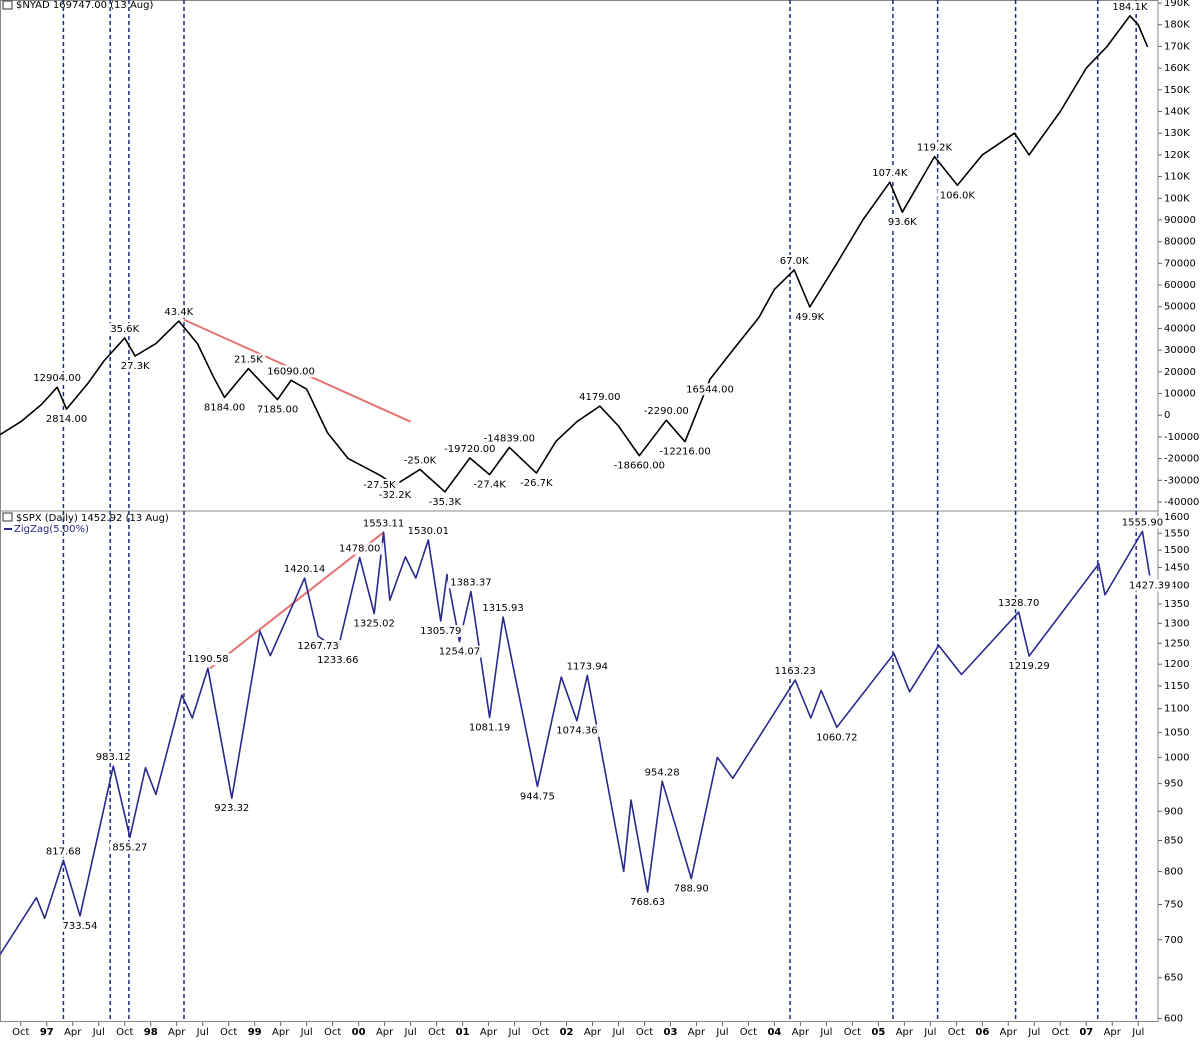 The height and width of the screenshot is (1046, 1200). I want to click on y-tick-label: 950, so click(1173, 784).